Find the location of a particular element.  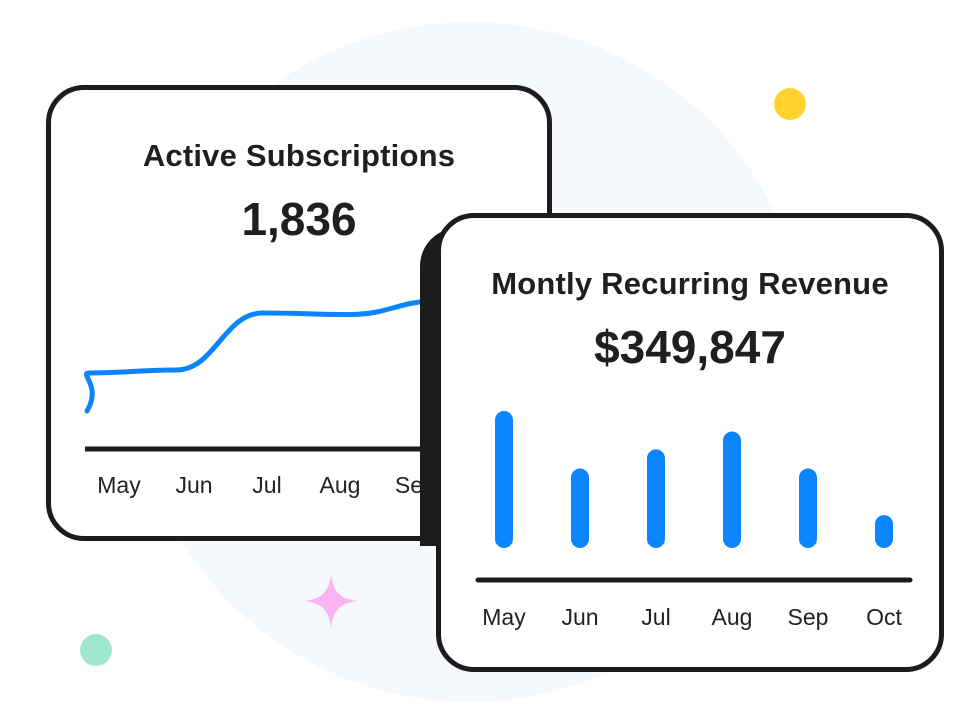

x-tick-label: Sep is located at coordinates (808, 617).